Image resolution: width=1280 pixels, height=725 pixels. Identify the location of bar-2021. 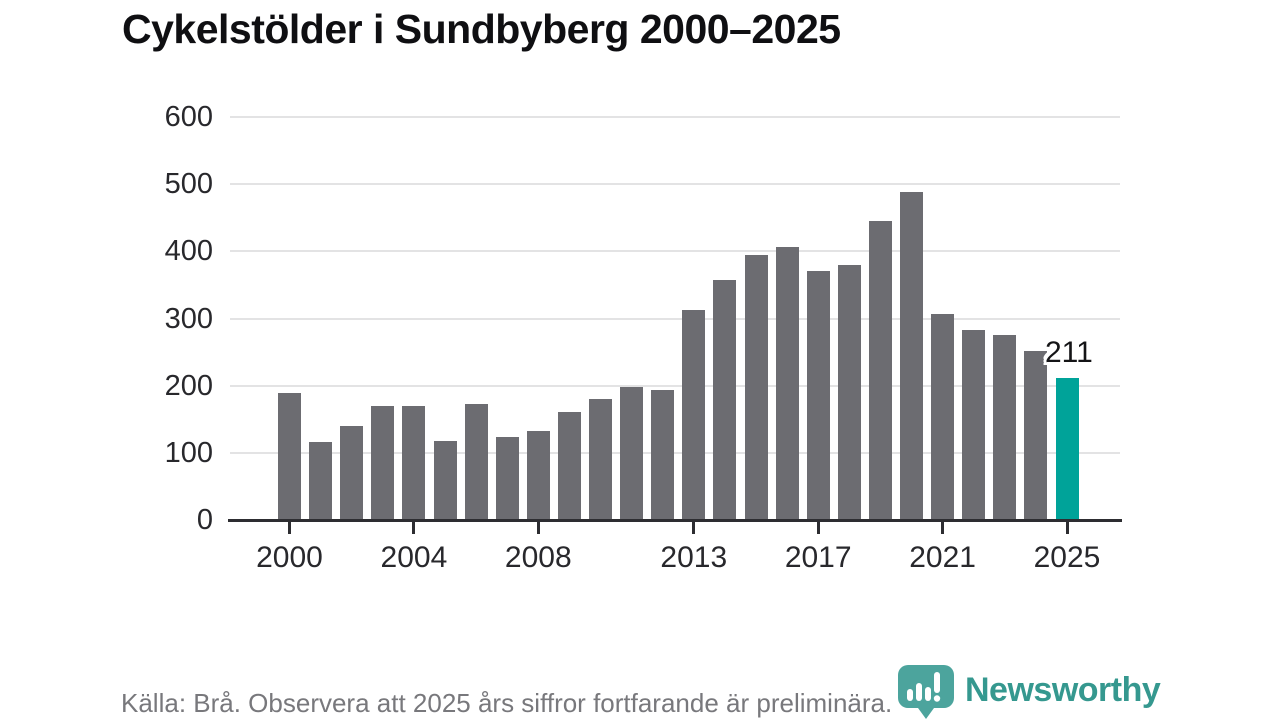
(943, 417).